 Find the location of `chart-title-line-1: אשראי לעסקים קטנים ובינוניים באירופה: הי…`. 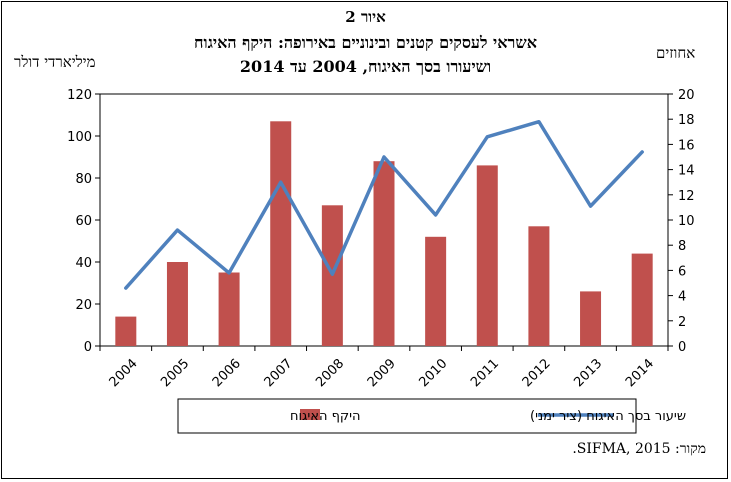

chart-title-line-1: אשראי לעסקים קטנים ובינוניים באירופה: הי… is located at coordinates (365, 42).